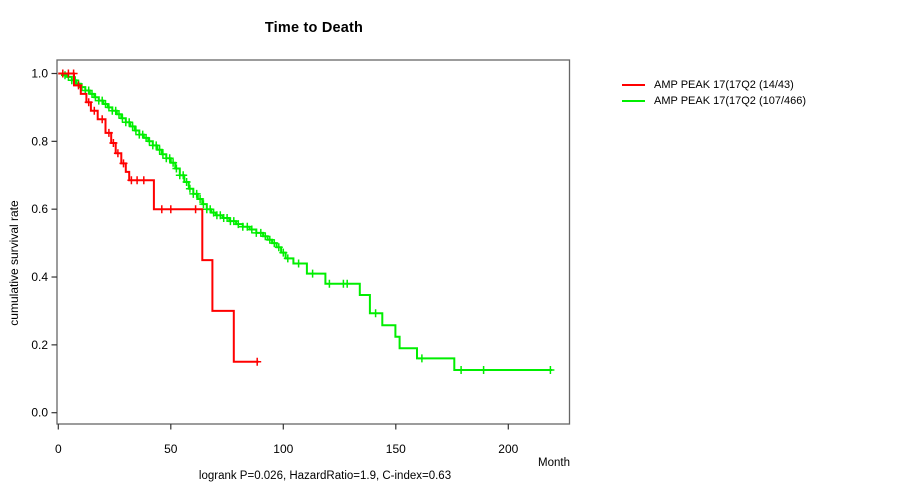  Describe the element at coordinates (633, 85) in the screenshot. I see `legend-line-red-icon` at that location.